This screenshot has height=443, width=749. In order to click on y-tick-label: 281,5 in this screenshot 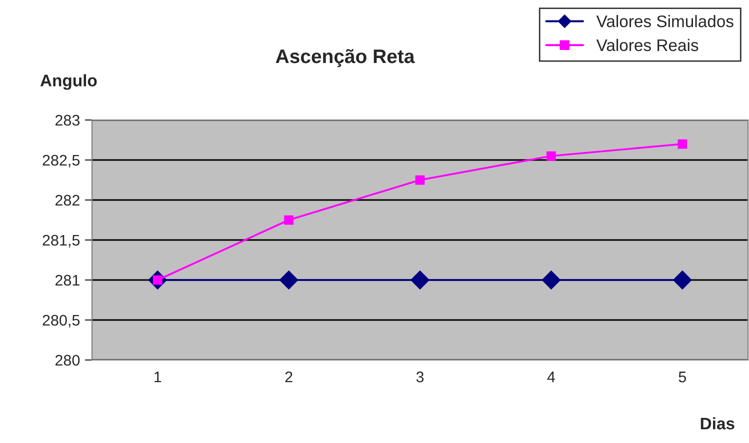, I will do `click(61, 241)`.